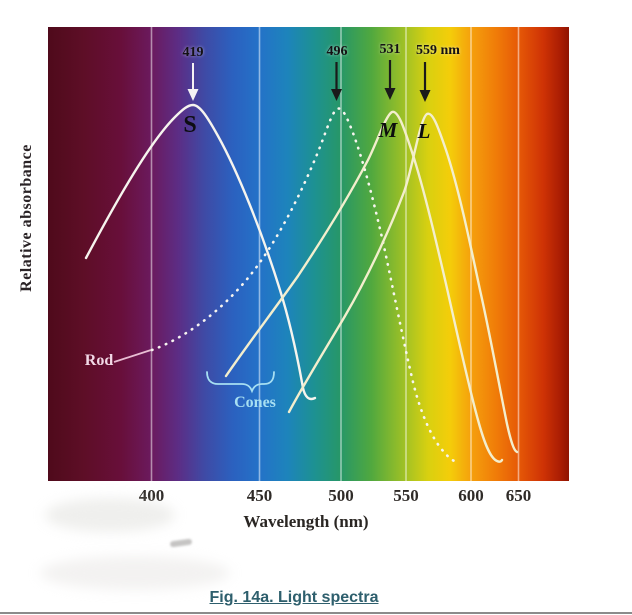  Describe the element at coordinates (438, 50) in the screenshot. I see `peak-label-559: 559 nm` at that location.